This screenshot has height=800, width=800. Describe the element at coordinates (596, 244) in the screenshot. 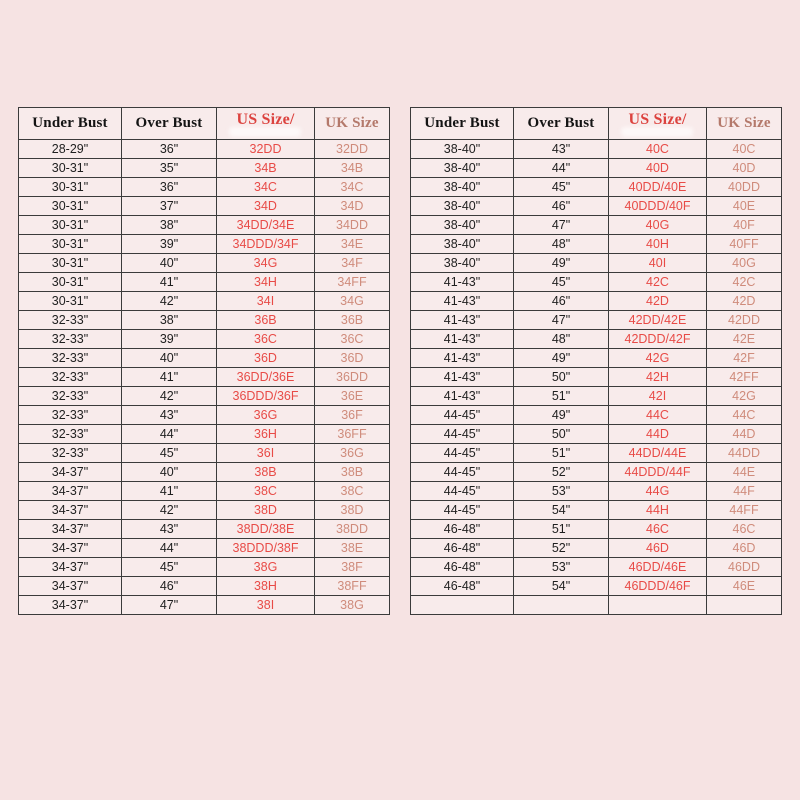

I see `table-row: 38-40" 48" 40H 40FF` at that location.